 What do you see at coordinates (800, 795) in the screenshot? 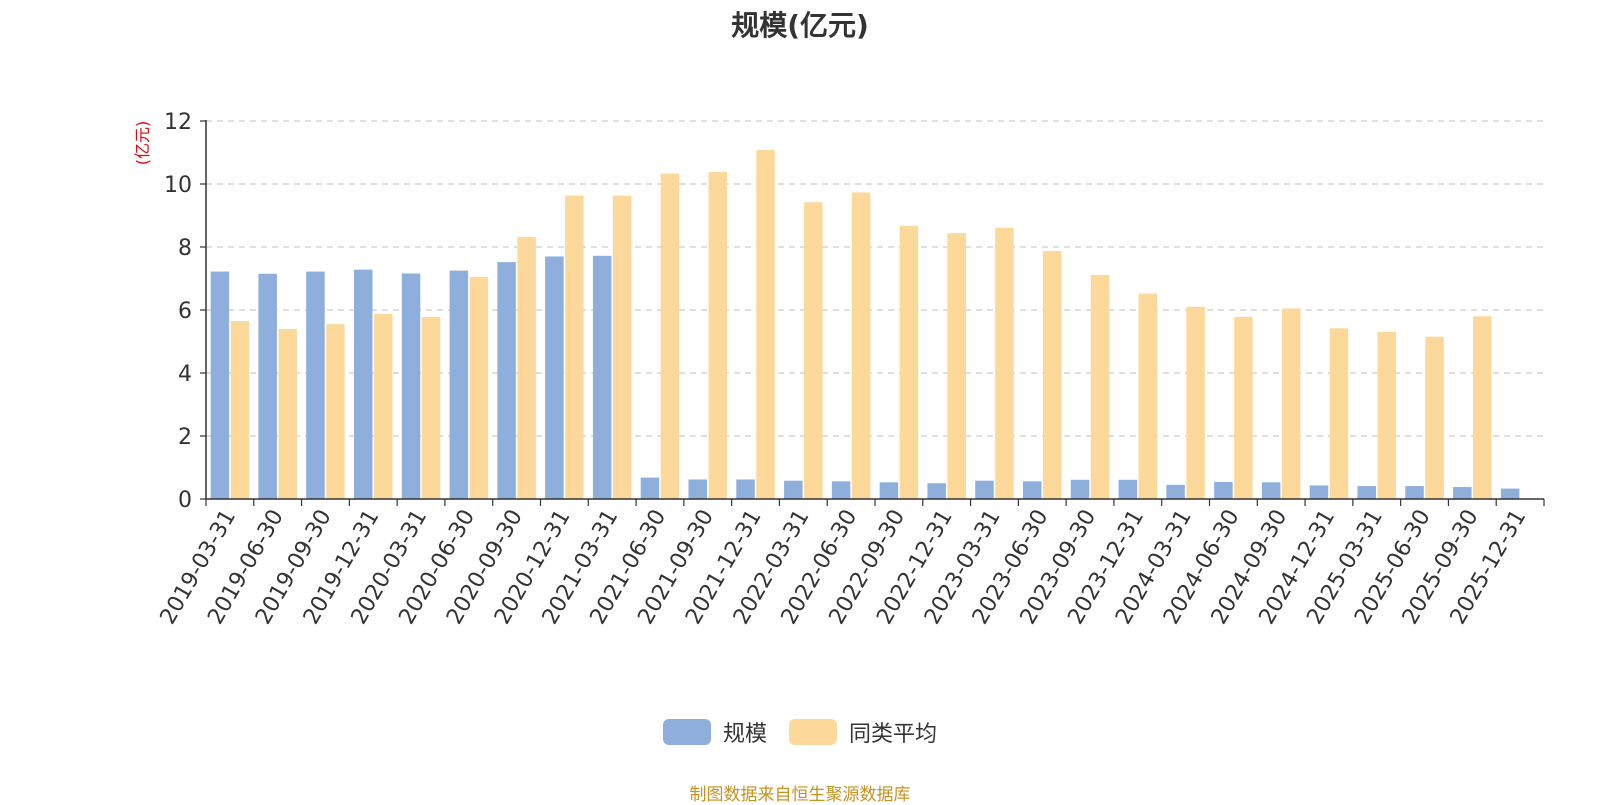
I see `data-source-note: 制图数据来自恒生聚源数据库` at bounding box center [800, 795].